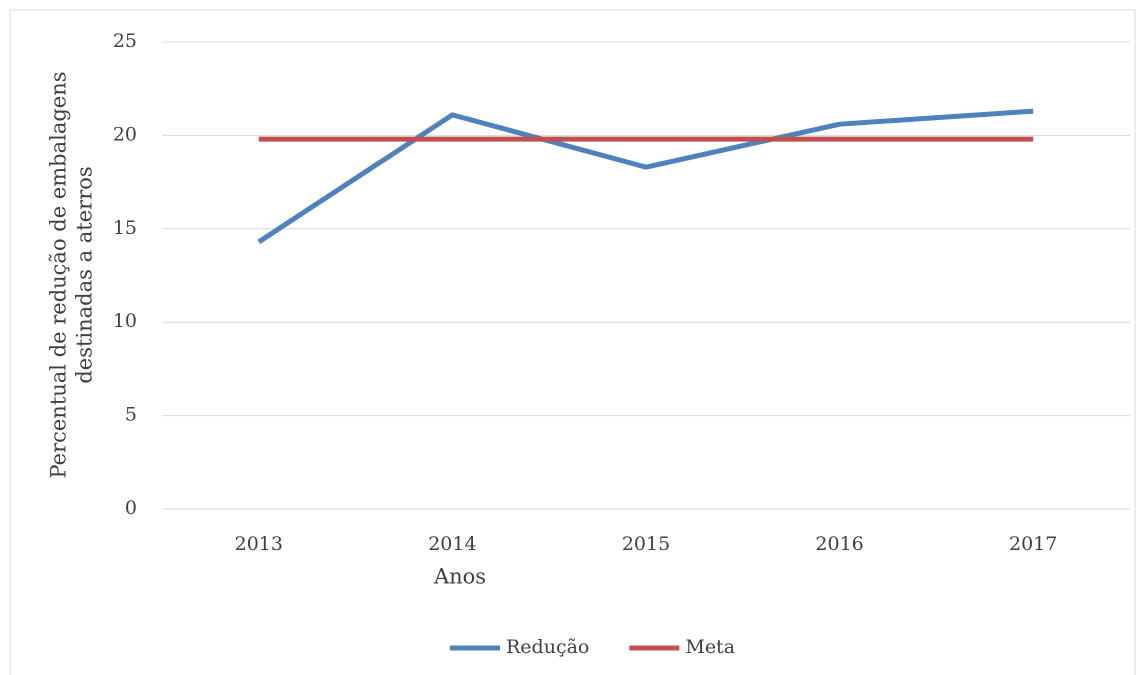 The image size is (1145, 675). What do you see at coordinates (131, 415) in the screenshot?
I see `y-tick-label: 5` at bounding box center [131, 415].